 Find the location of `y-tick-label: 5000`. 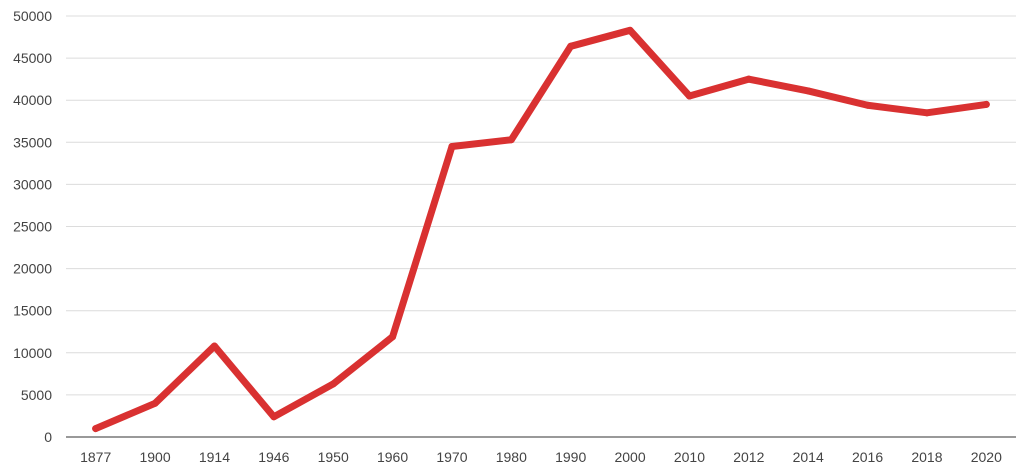

y-tick-label: 5000 is located at coordinates (36, 395).